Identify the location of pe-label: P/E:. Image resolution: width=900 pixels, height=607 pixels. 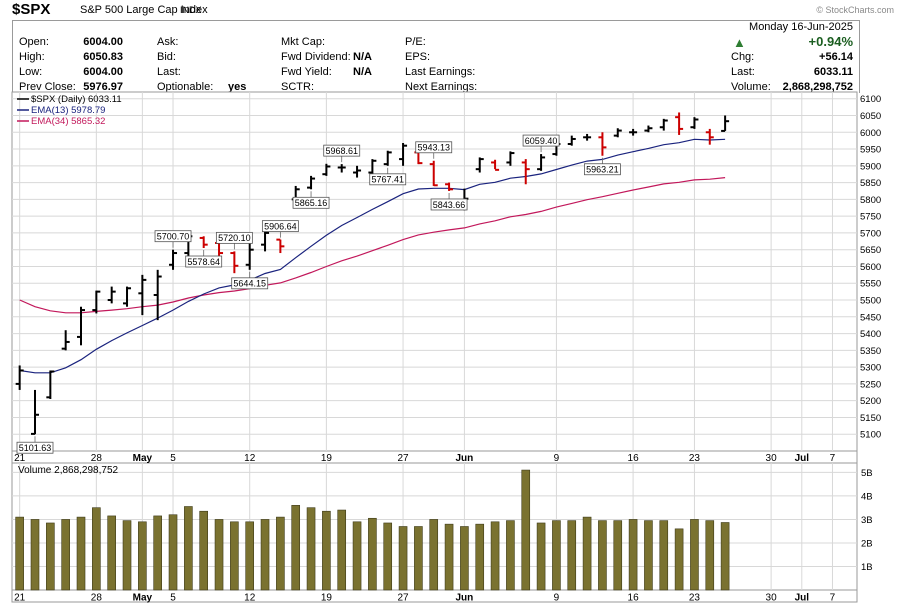
(415, 42).